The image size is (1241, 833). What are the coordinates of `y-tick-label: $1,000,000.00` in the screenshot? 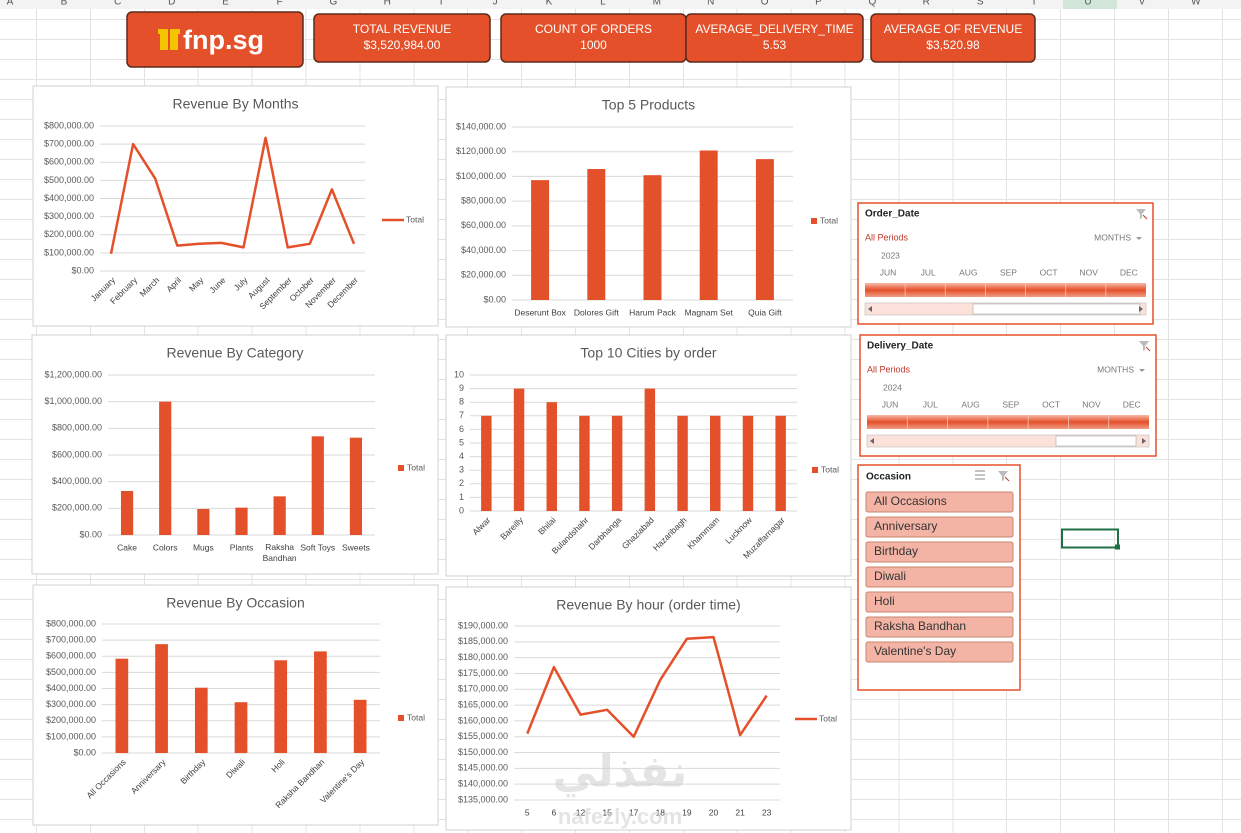 It's located at (73, 401).